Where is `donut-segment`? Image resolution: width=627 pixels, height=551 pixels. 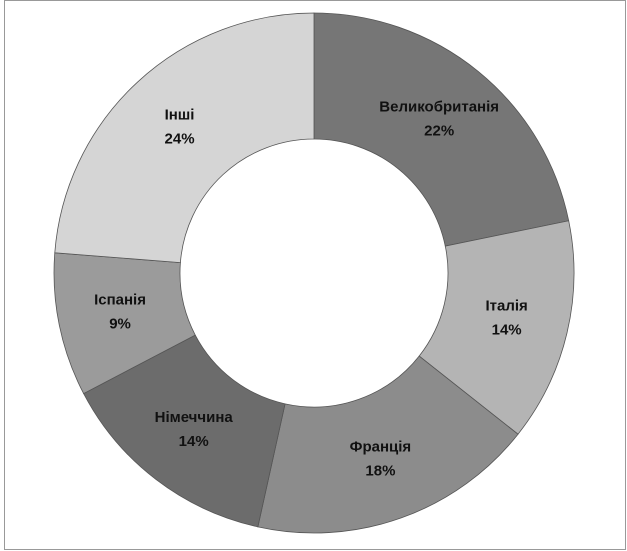 donut-segment is located at coordinates (388, 444).